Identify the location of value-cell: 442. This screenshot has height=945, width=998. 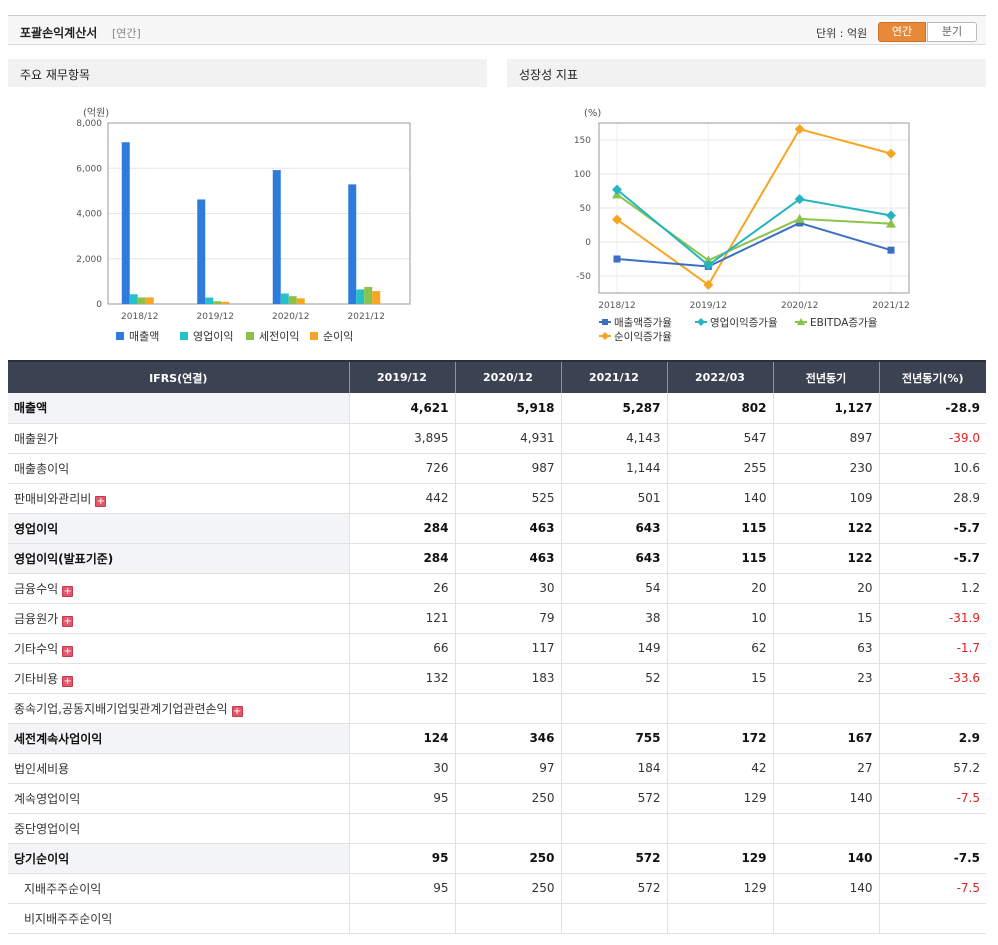
(402, 498).